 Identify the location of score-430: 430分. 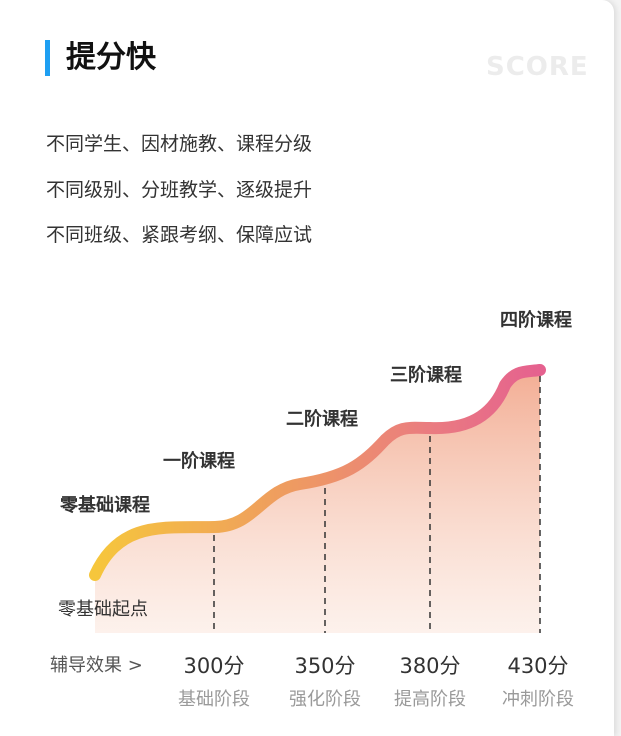
(538, 666).